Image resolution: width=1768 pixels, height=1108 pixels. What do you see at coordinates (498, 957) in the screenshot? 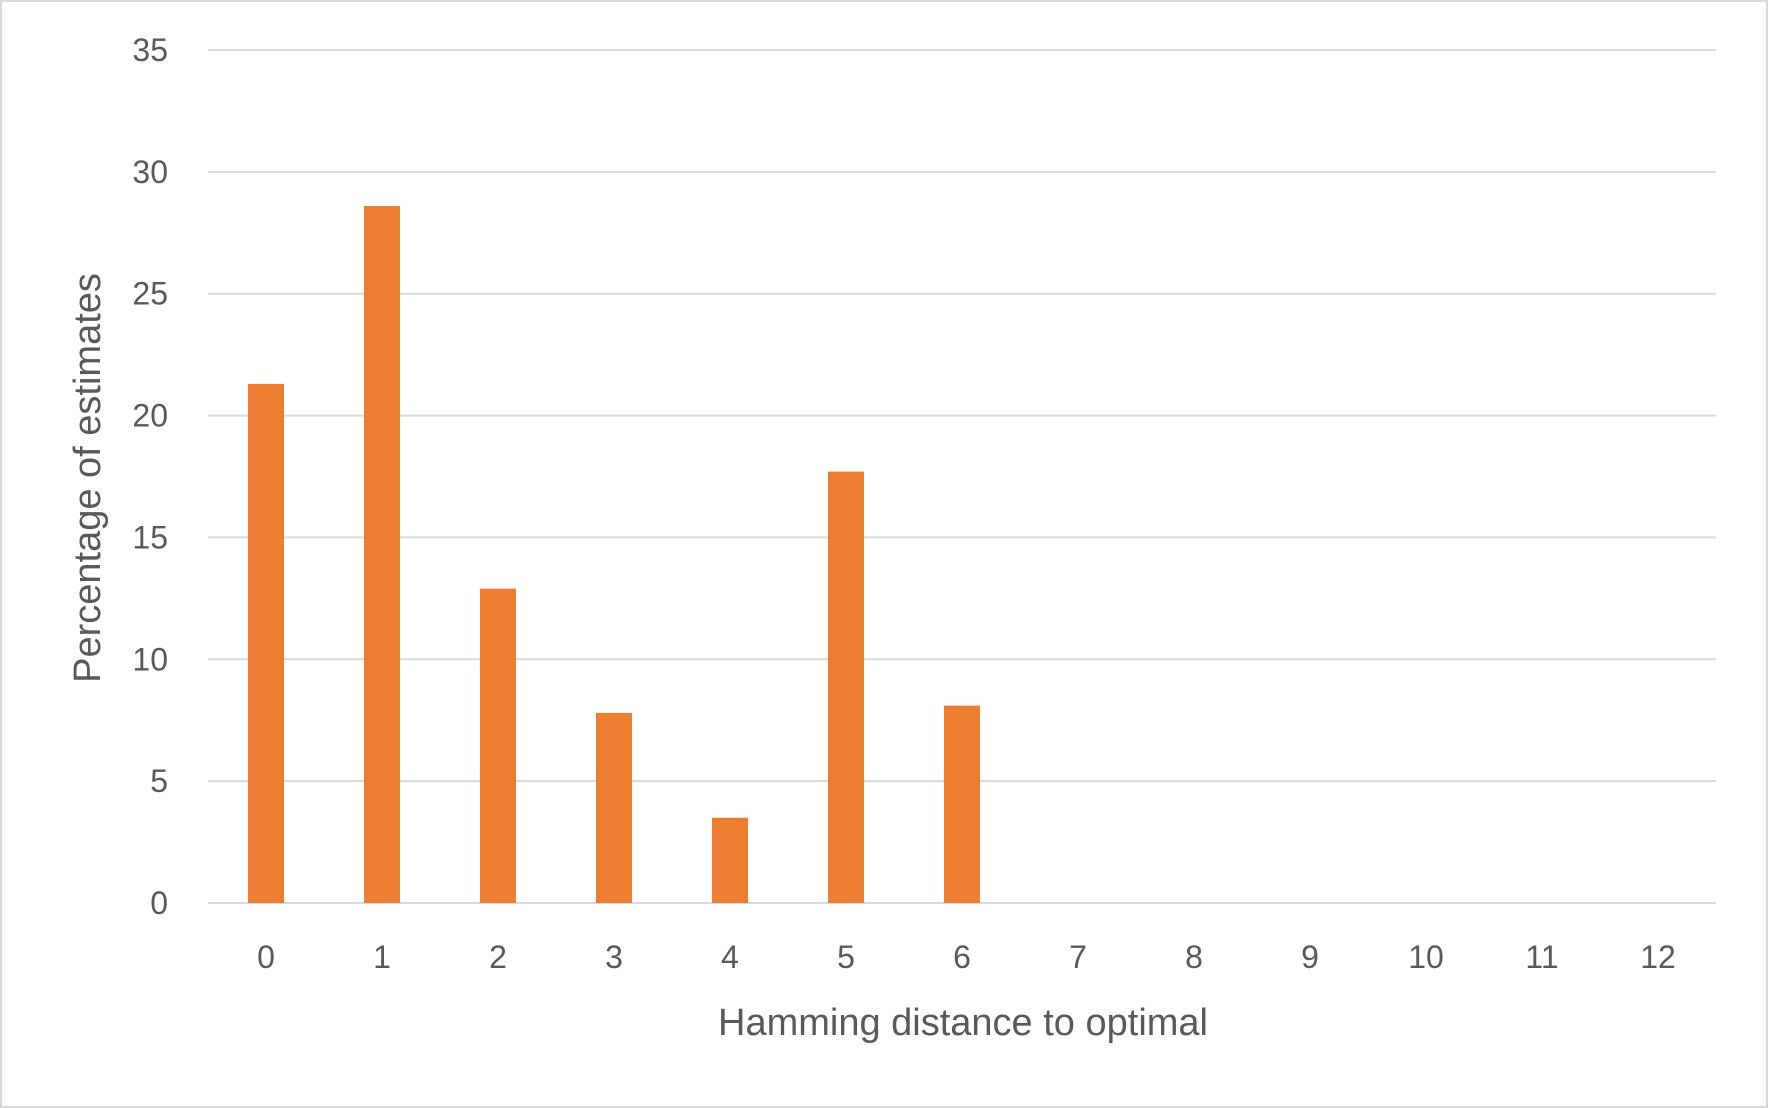
I see `x-tick-label: 2` at bounding box center [498, 957].